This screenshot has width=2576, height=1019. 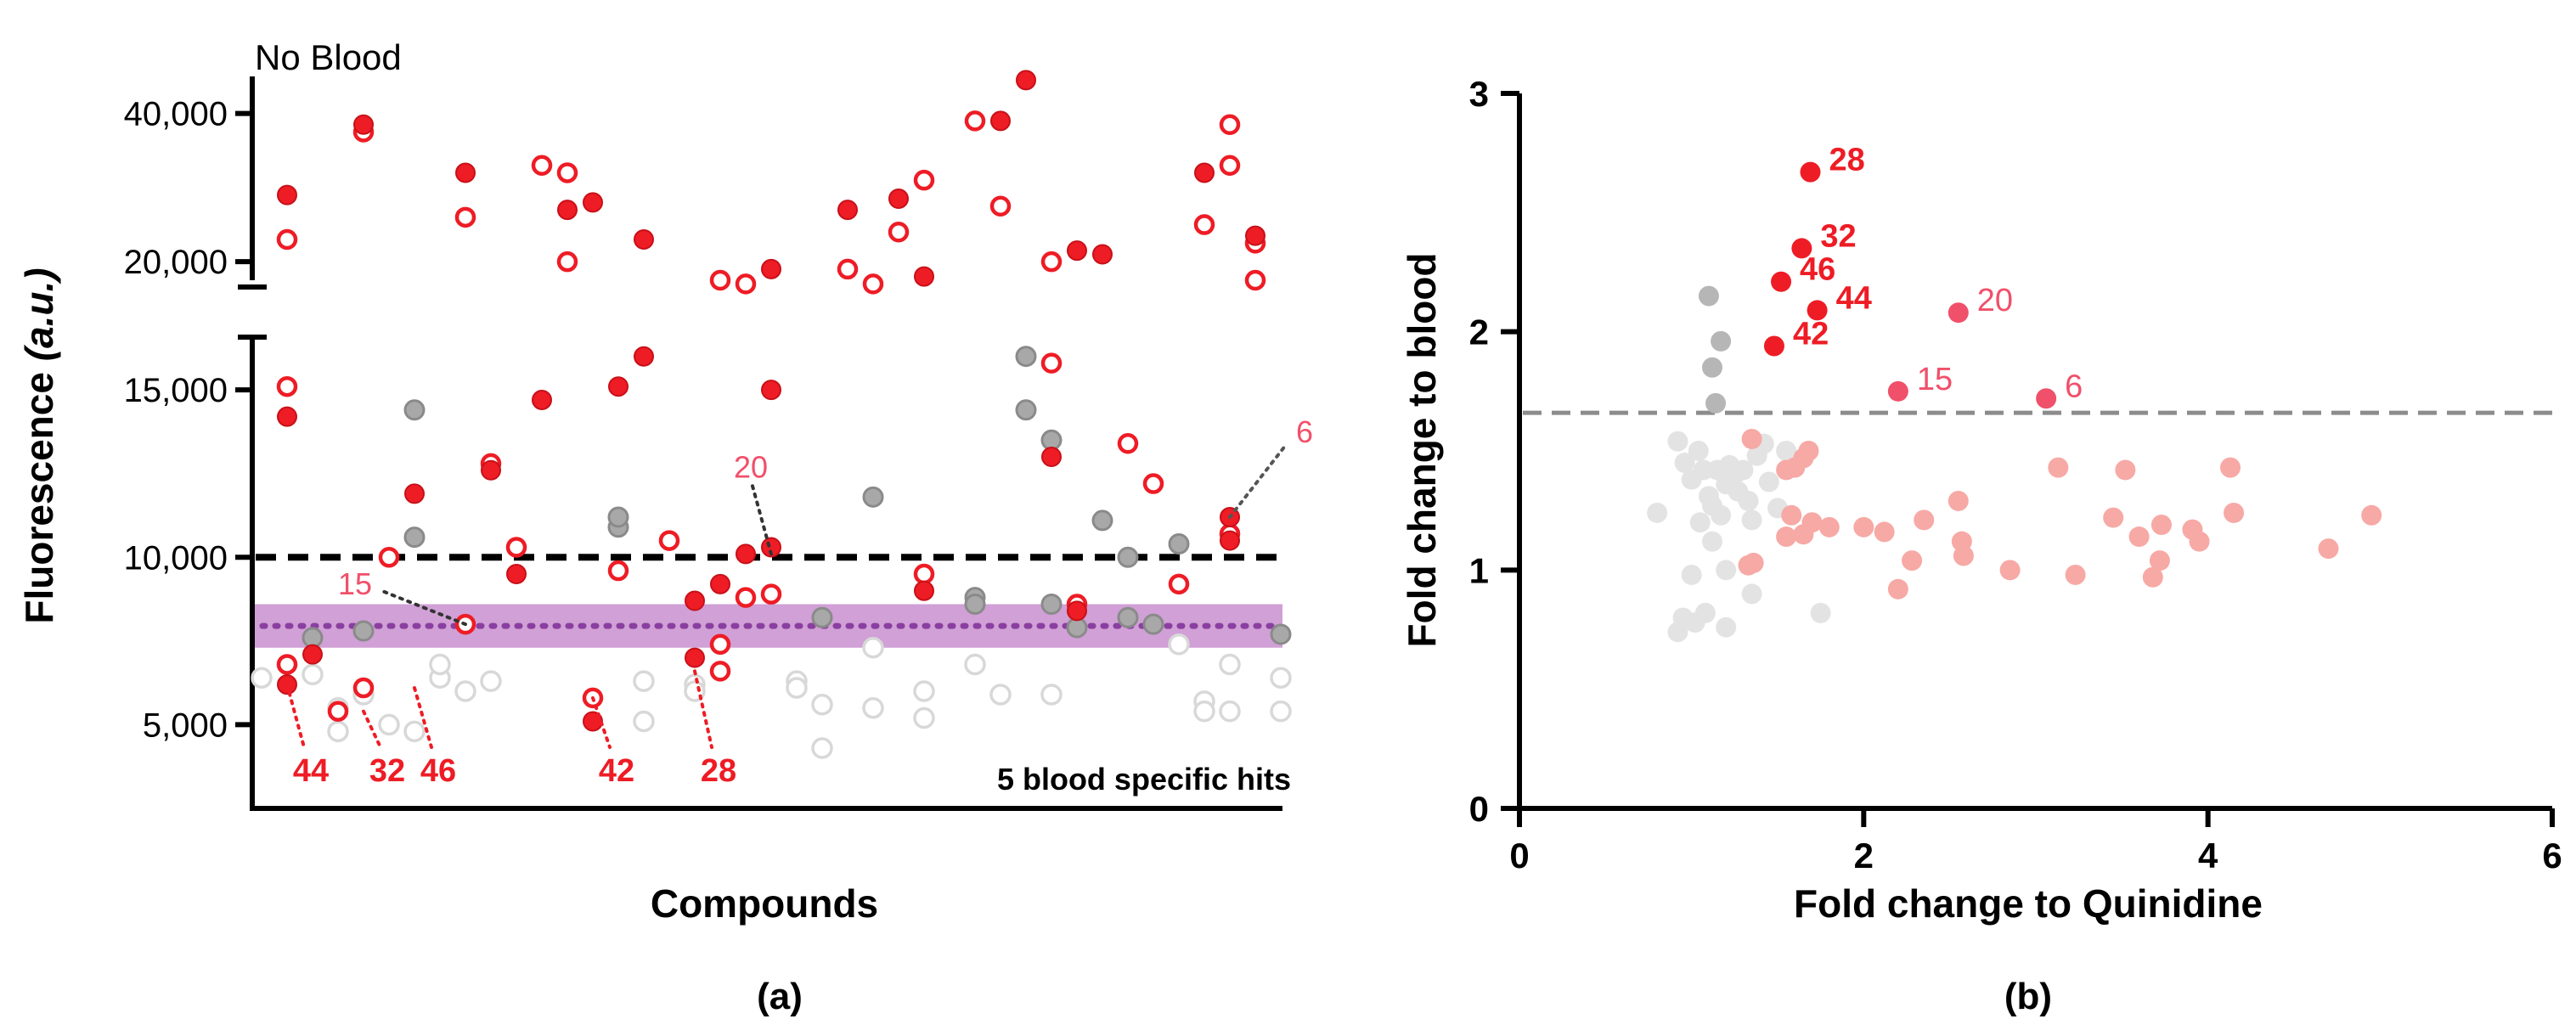 I want to click on callout-label-20: 20, so click(x=751, y=466).